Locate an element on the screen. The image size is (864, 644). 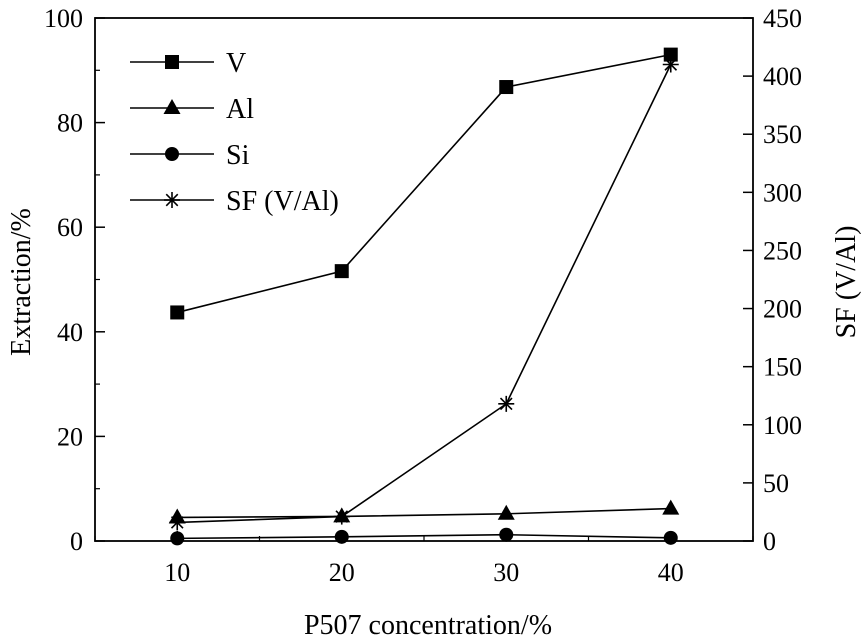
circle-marker-shape is located at coordinates (172, 154).